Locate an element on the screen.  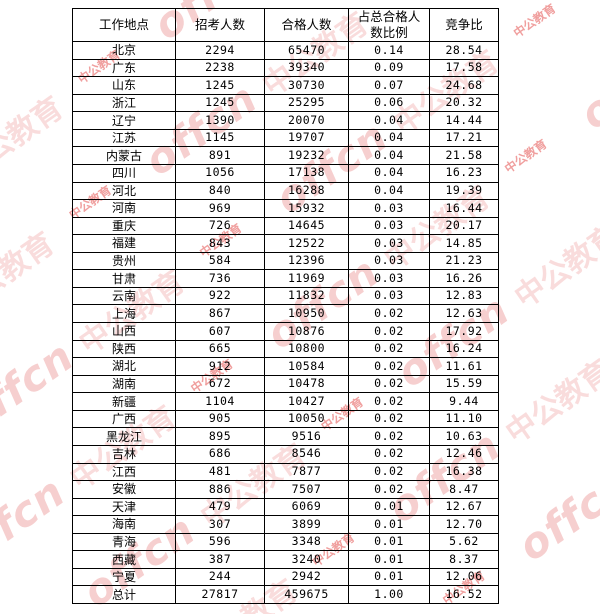
cell-qualified-count: 30730 is located at coordinates (306, 85).